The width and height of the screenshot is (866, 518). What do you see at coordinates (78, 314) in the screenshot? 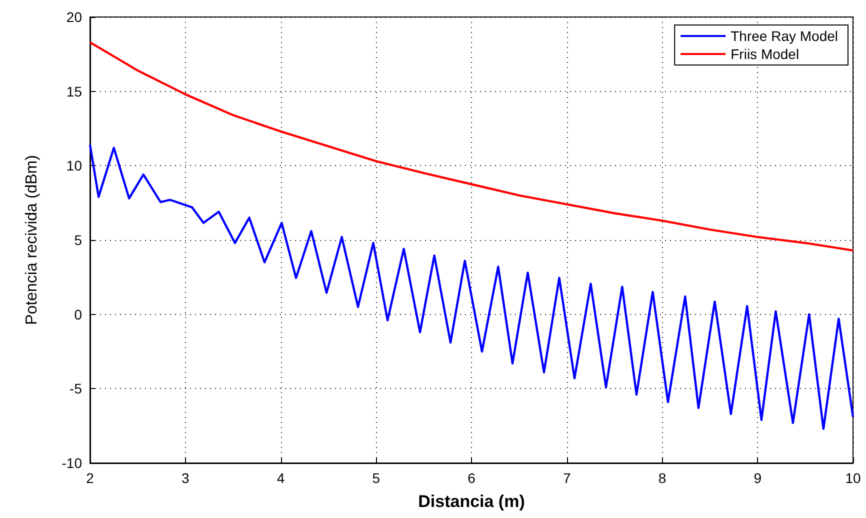
I see `y-tick-label: 0` at bounding box center [78, 314].